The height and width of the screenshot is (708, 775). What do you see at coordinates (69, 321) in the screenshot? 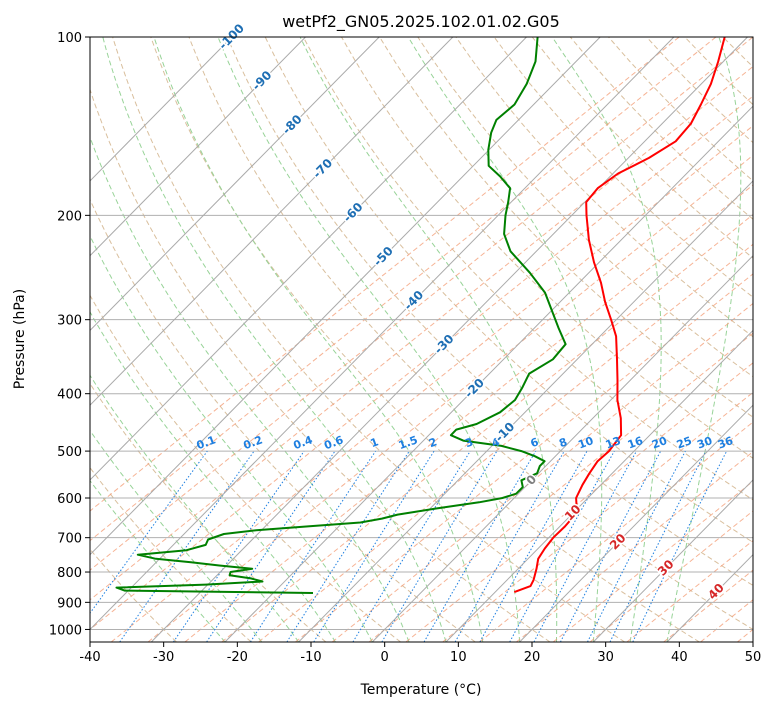
I see `y-tick-label: 300` at bounding box center [69, 321].